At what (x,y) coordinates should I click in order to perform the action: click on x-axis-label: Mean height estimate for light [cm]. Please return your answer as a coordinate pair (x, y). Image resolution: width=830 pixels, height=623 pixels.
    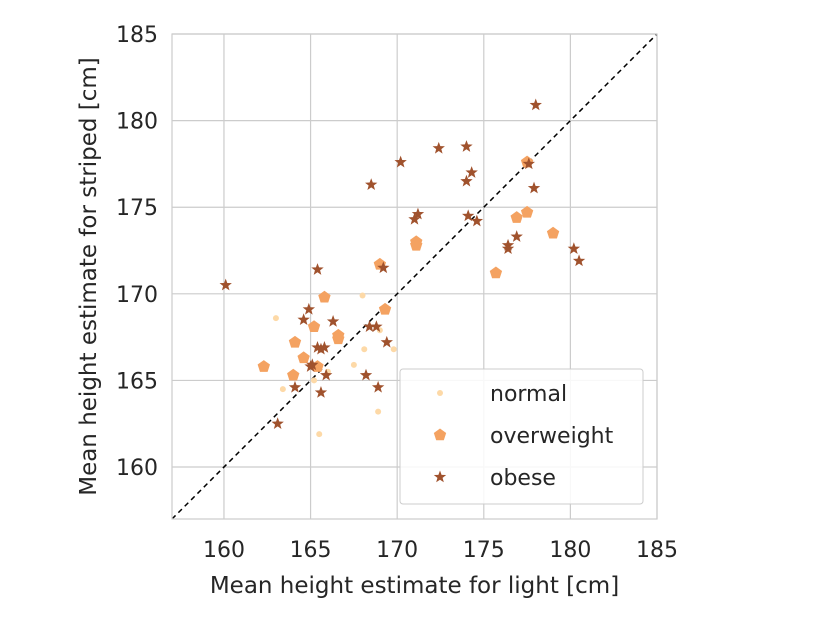
    Looking at the image, I should click on (414, 586).